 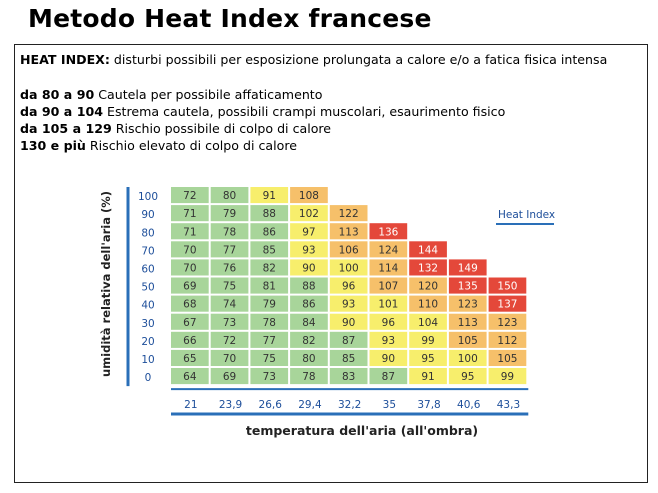 What do you see at coordinates (269, 341) in the screenshot?
I see `cell-value-label: 77` at bounding box center [269, 341].